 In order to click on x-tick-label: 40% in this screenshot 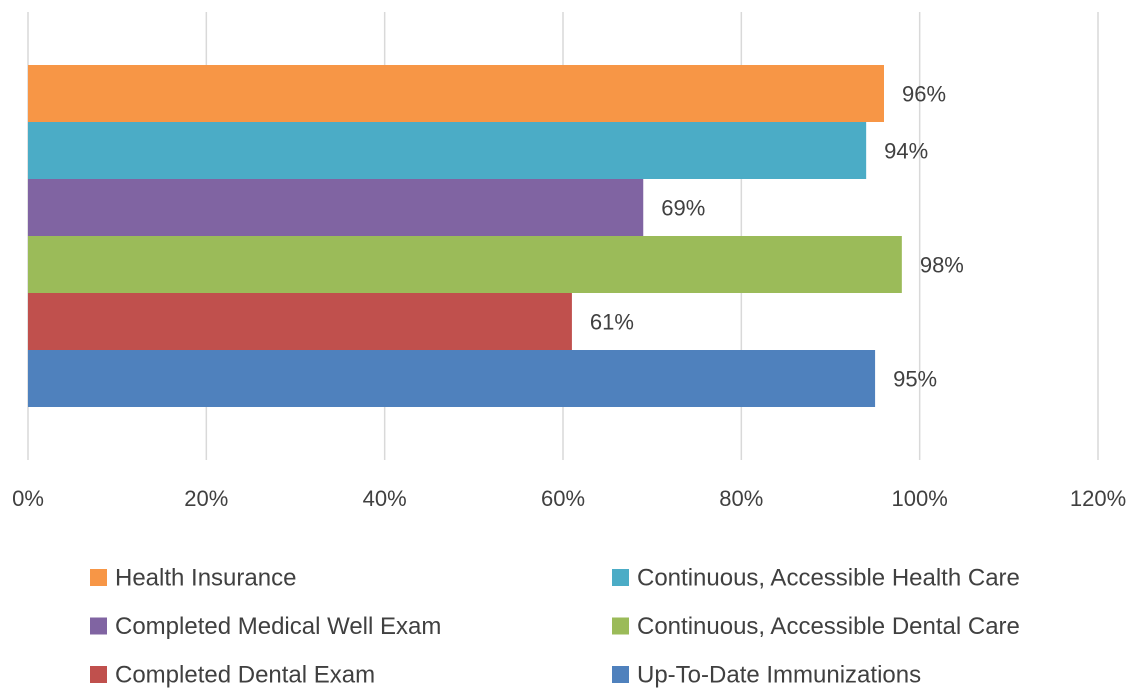, I will do `click(385, 498)`.